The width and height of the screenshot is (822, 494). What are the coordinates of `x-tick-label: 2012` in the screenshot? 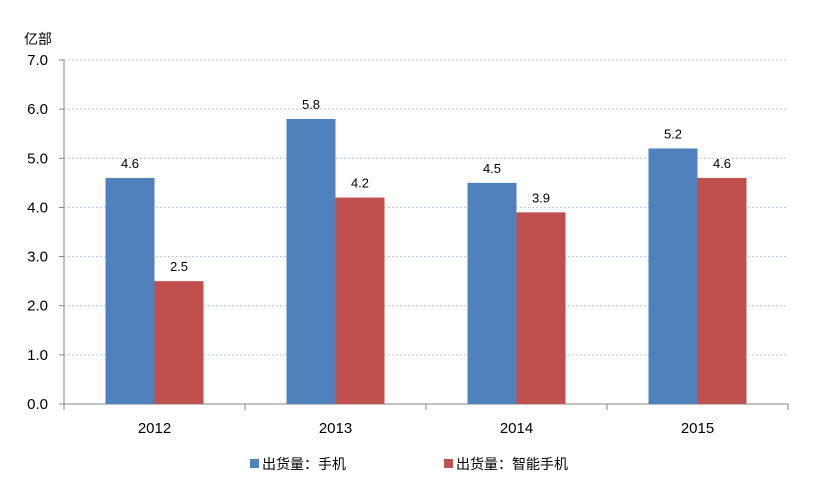 It's located at (154, 428).